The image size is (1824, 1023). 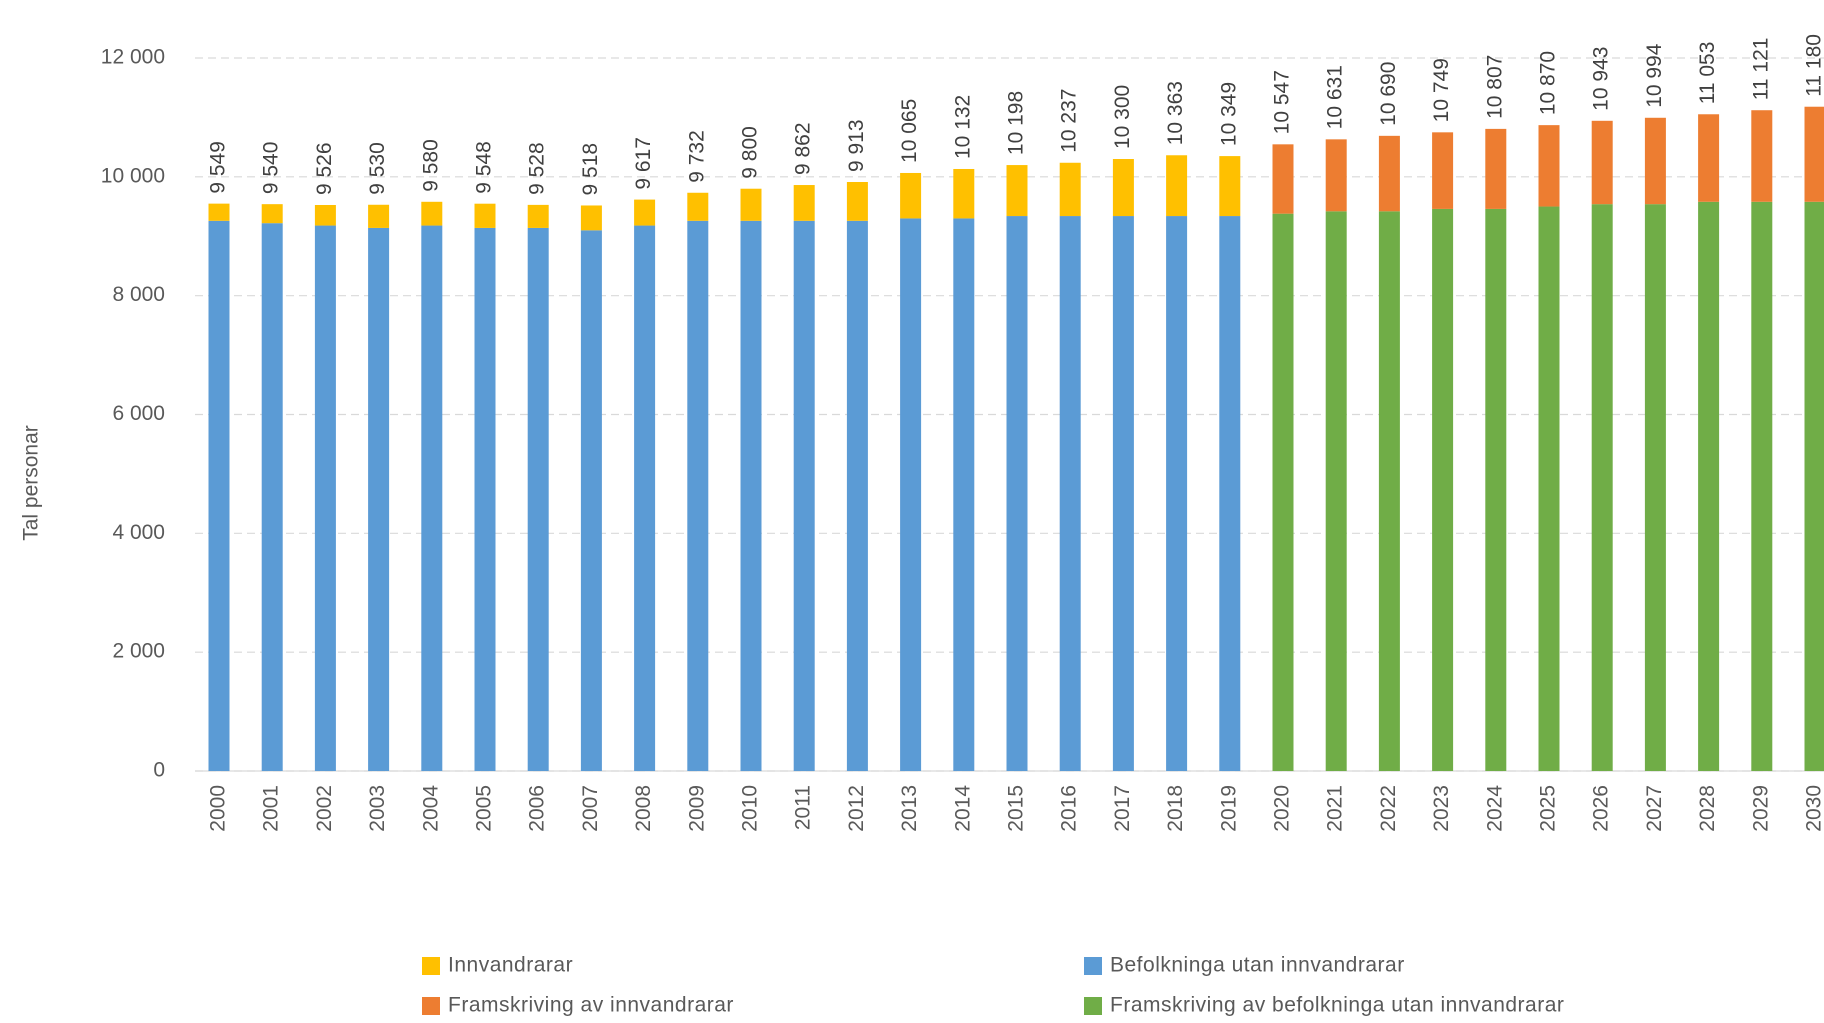 What do you see at coordinates (484, 808) in the screenshot?
I see `x-tick-label: 2005` at bounding box center [484, 808].